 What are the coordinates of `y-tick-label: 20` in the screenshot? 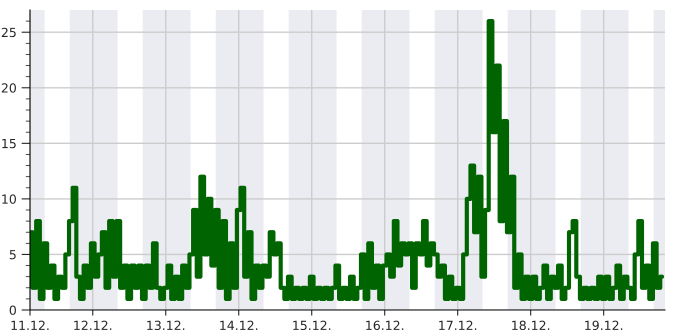 It's located at (9, 88).